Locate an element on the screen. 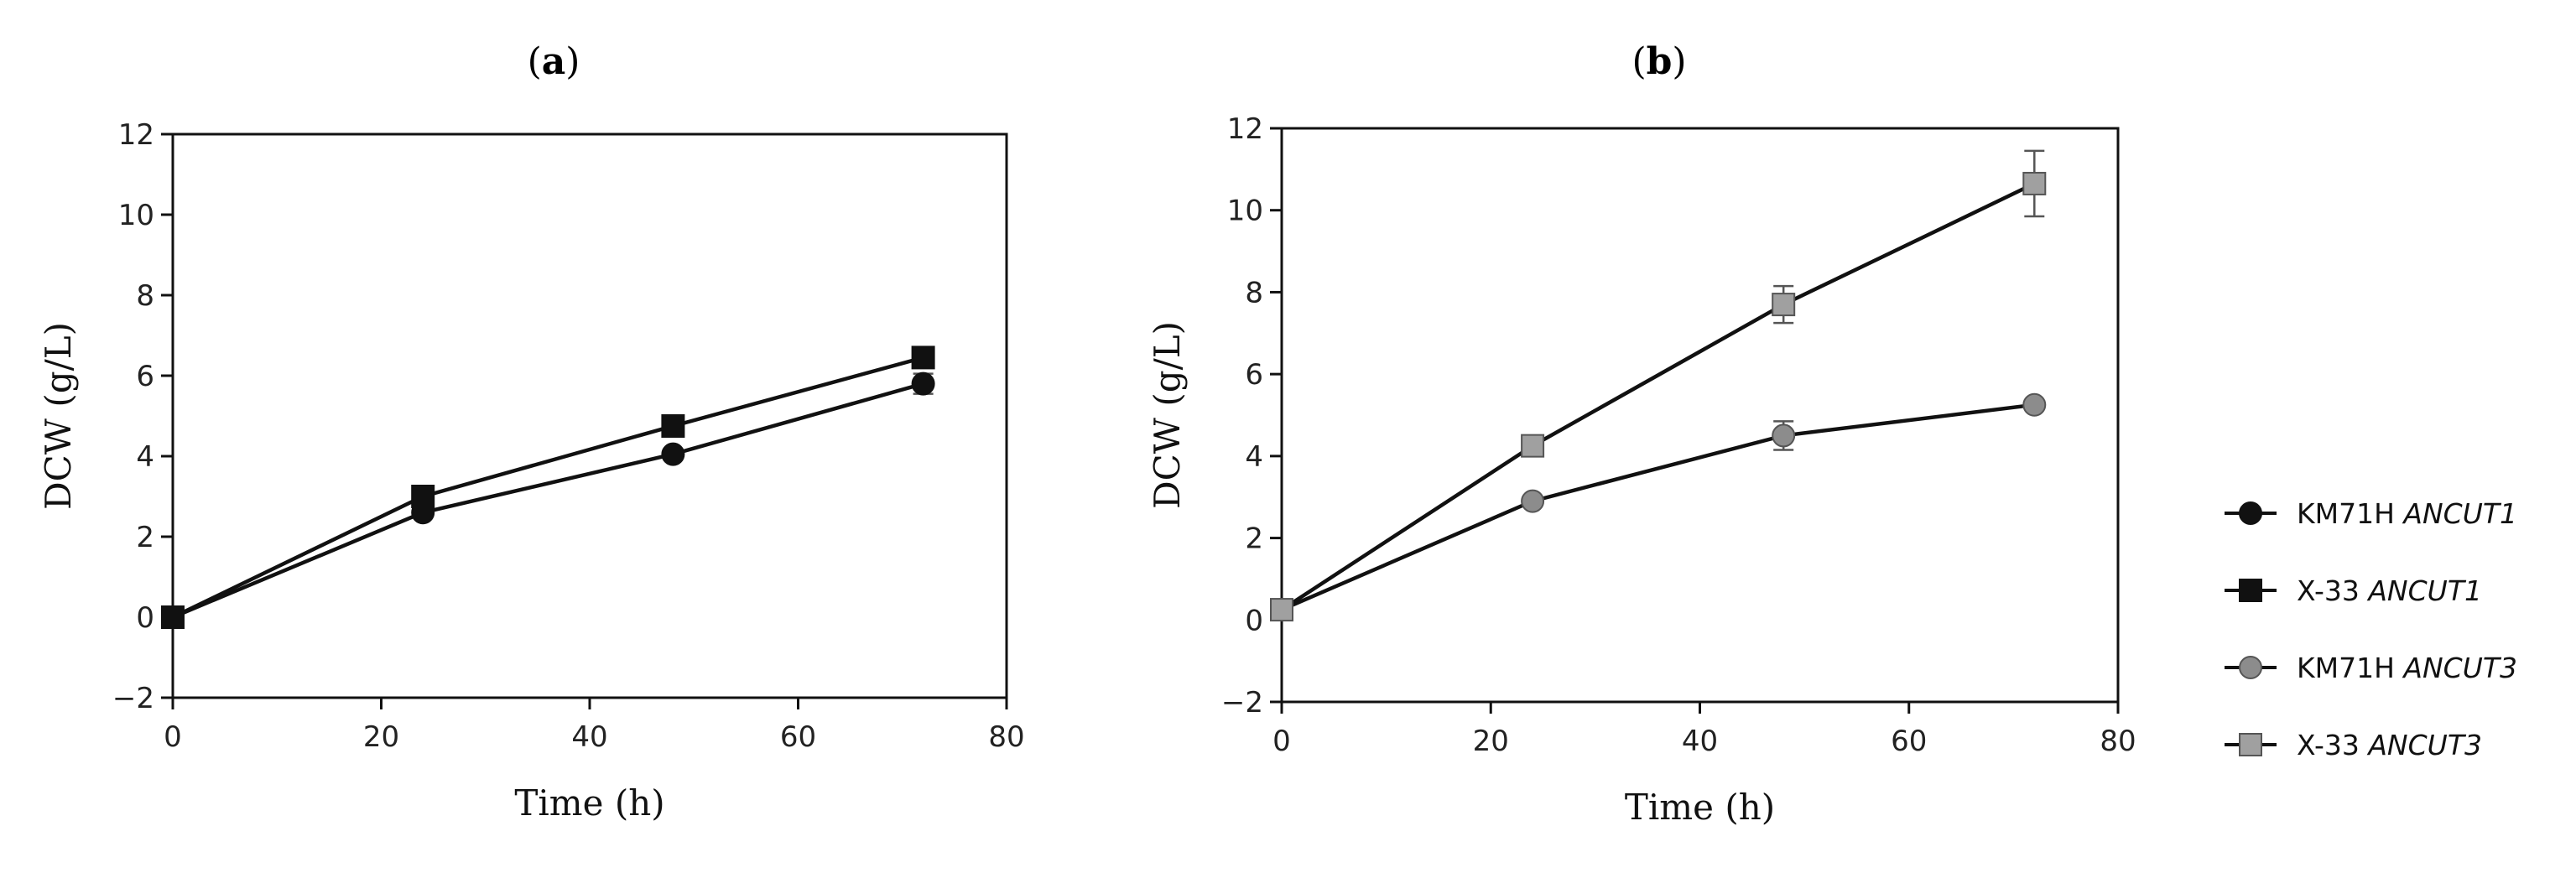 The width and height of the screenshot is (2576, 878). legend-item: X-33 ANCUT1 is located at coordinates (2353, 590).